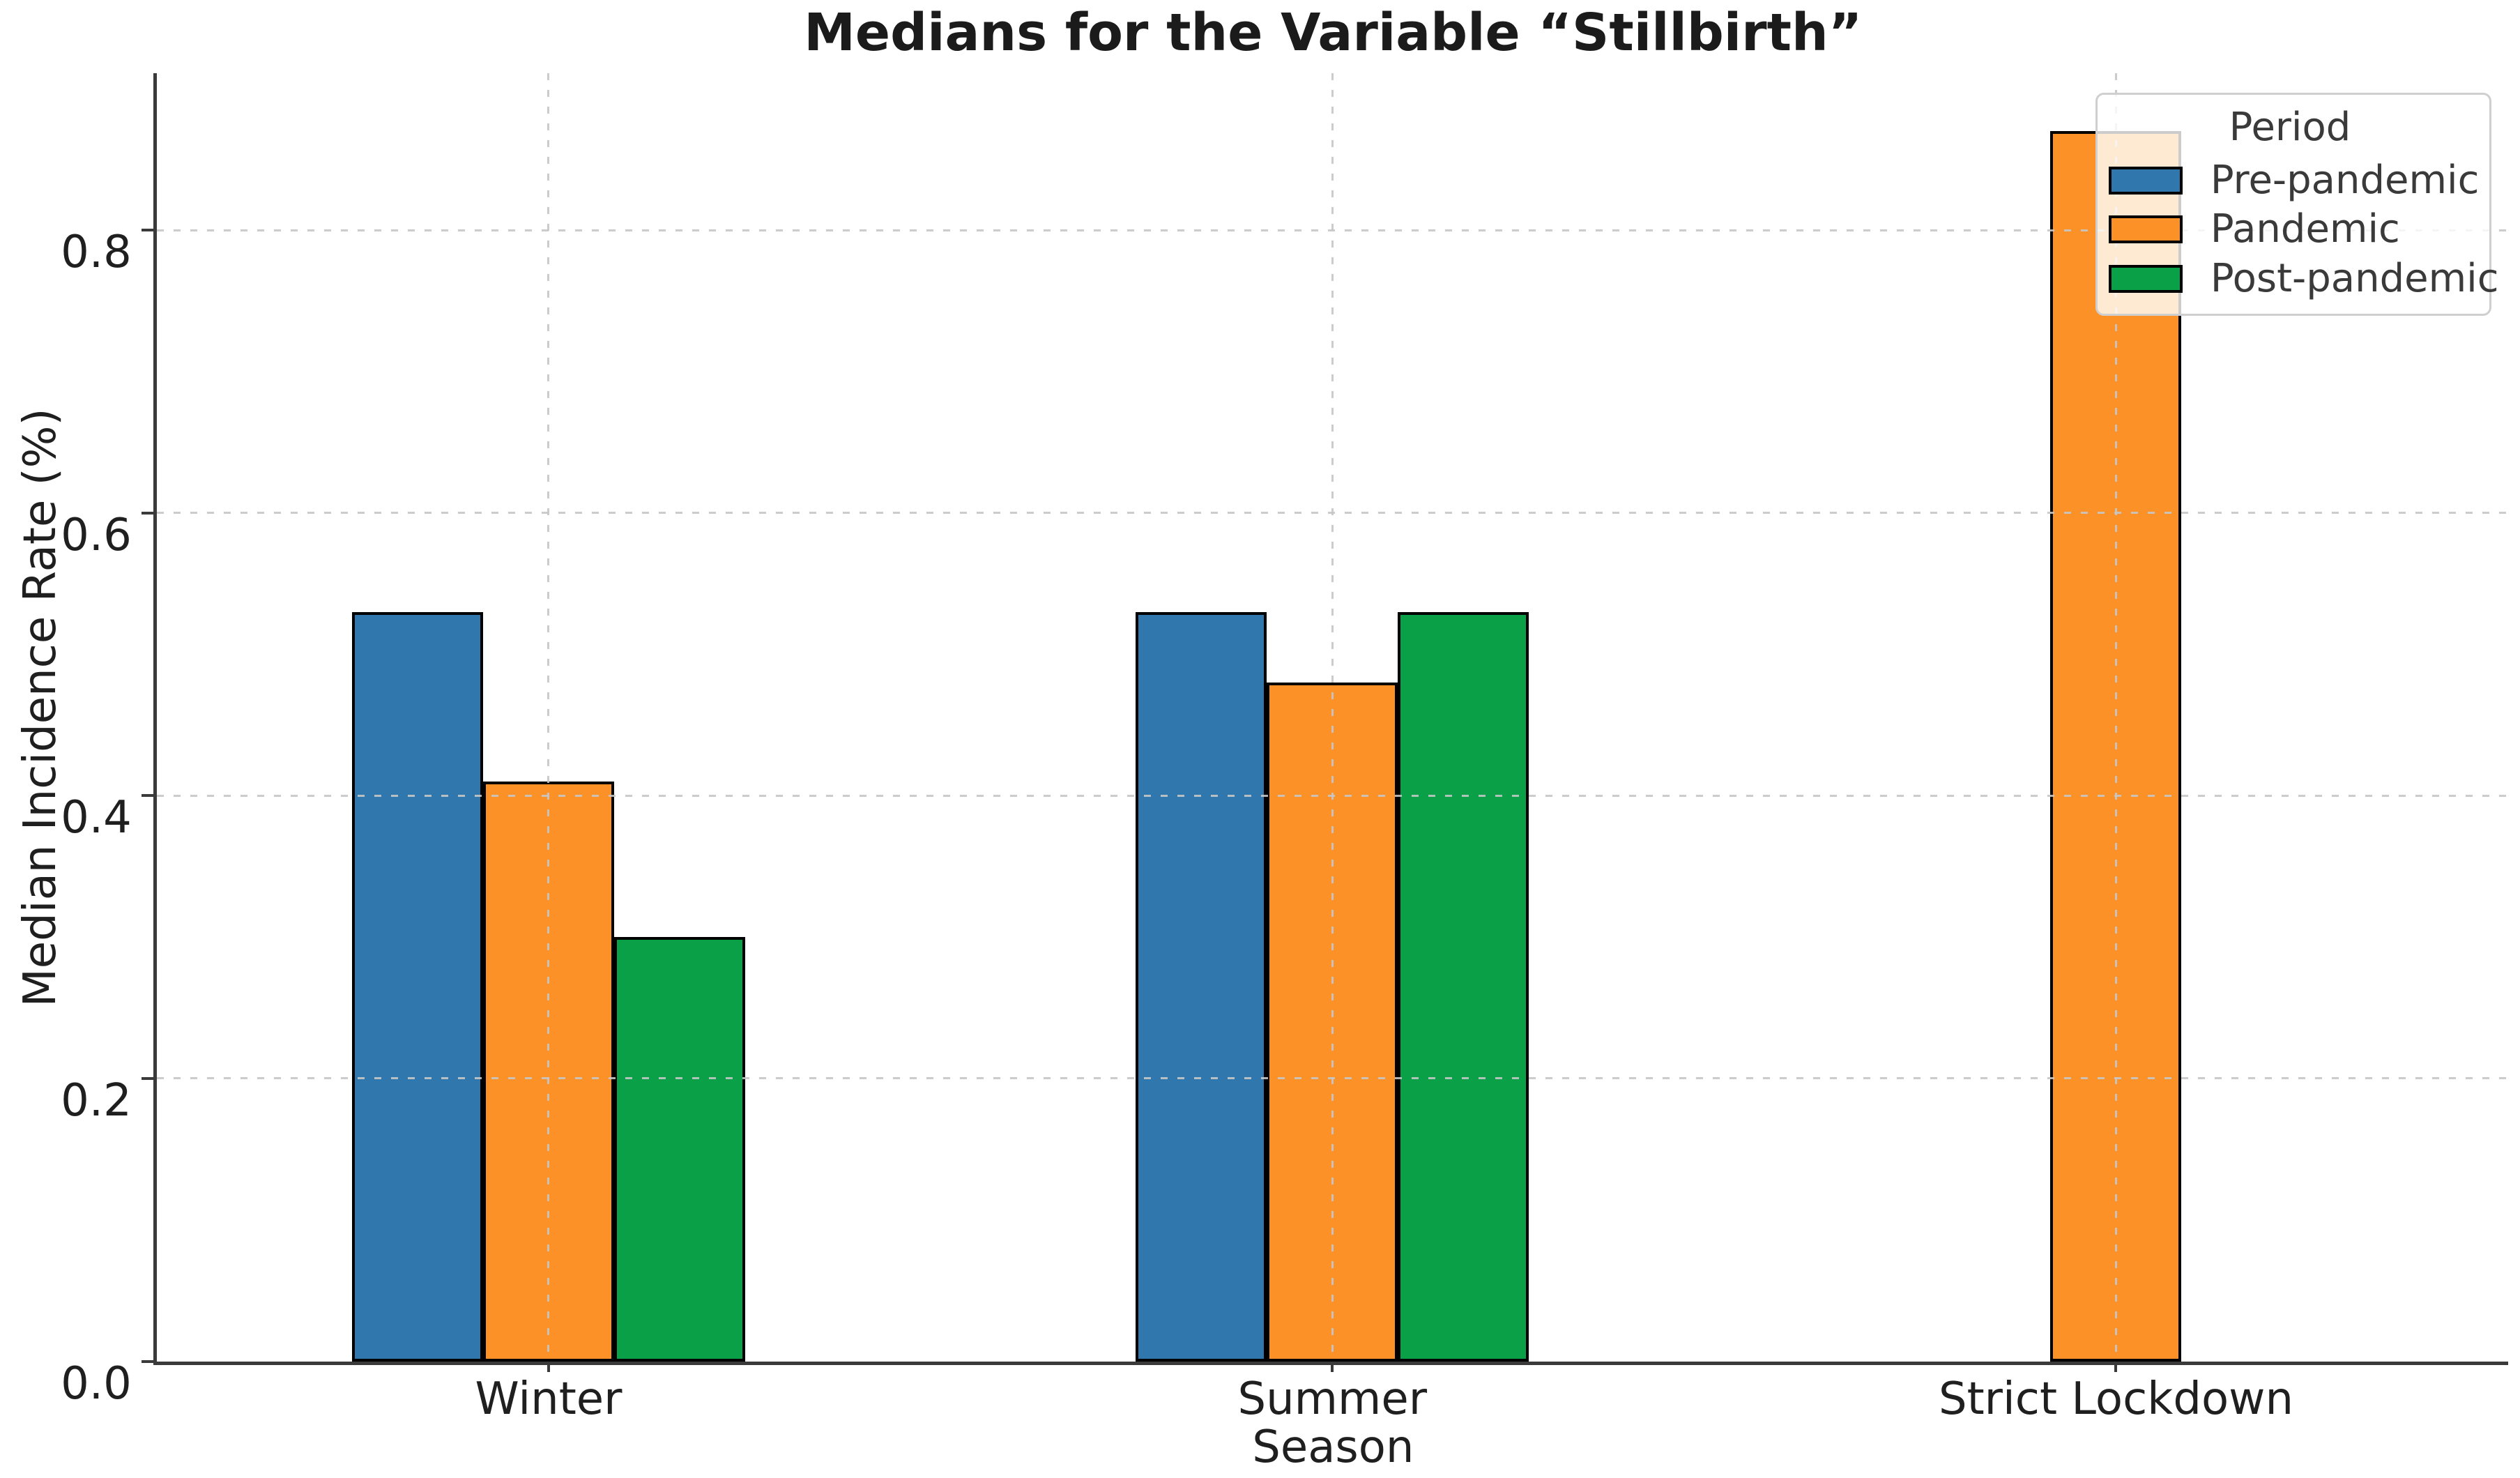 This screenshot has width=2520, height=1478. Describe the element at coordinates (548, 718) in the screenshot. I see `v-gridline-winter` at that location.